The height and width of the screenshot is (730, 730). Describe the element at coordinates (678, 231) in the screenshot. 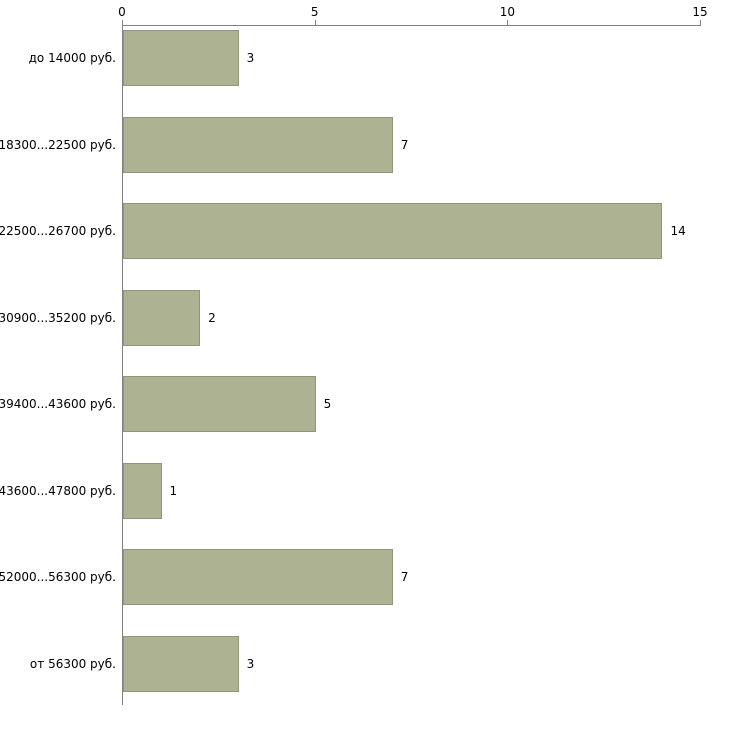

I see `value-label: 14` at that location.